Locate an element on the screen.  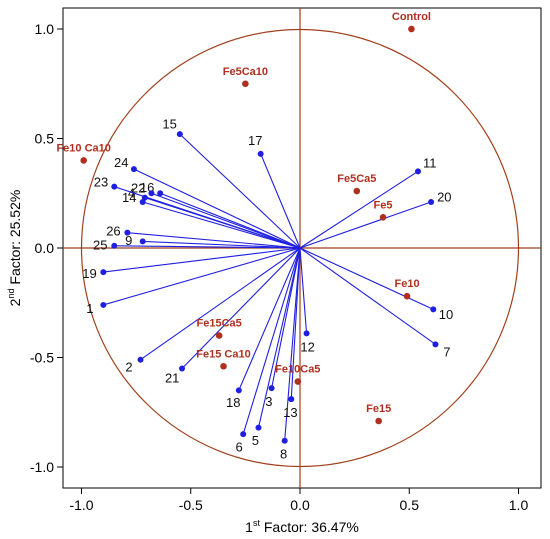
x-tick-label: 0.0 is located at coordinates (300, 505).